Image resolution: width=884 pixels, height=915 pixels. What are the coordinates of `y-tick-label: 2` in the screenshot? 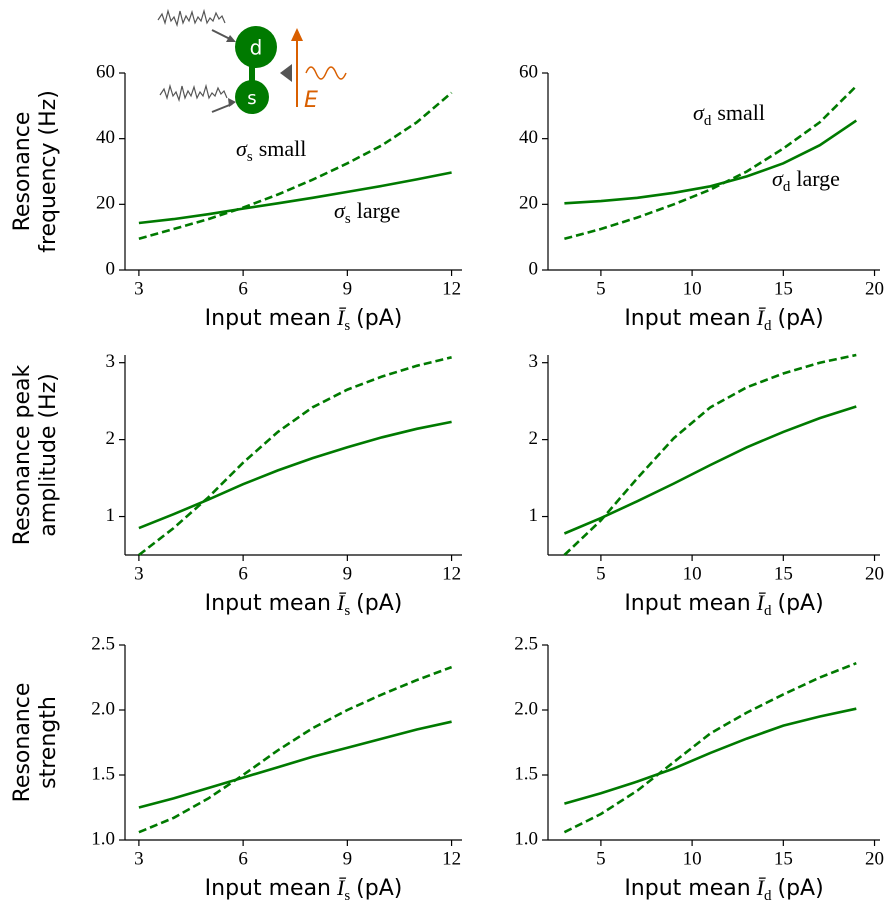 It's located at (111, 438).